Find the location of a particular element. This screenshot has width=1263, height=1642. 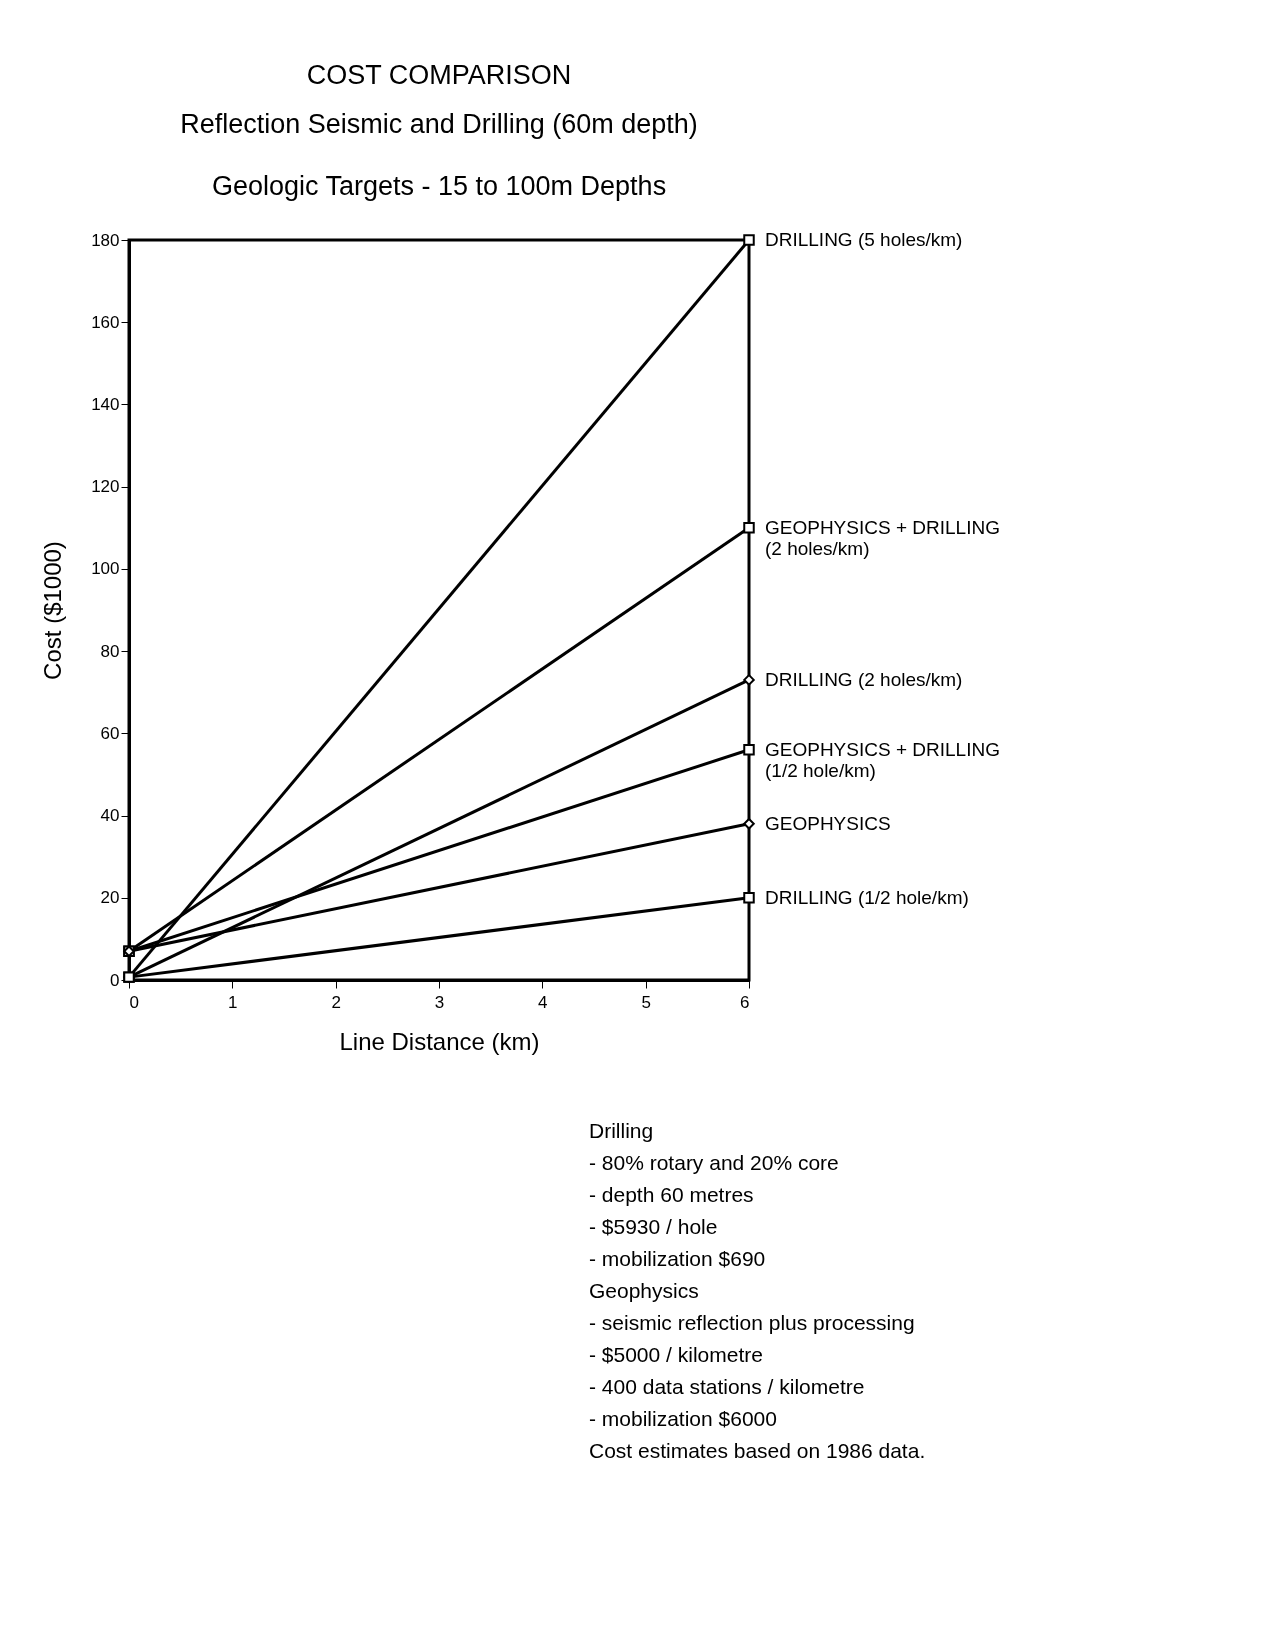

text: - mobilization $690 is located at coordinates (677, 1258).